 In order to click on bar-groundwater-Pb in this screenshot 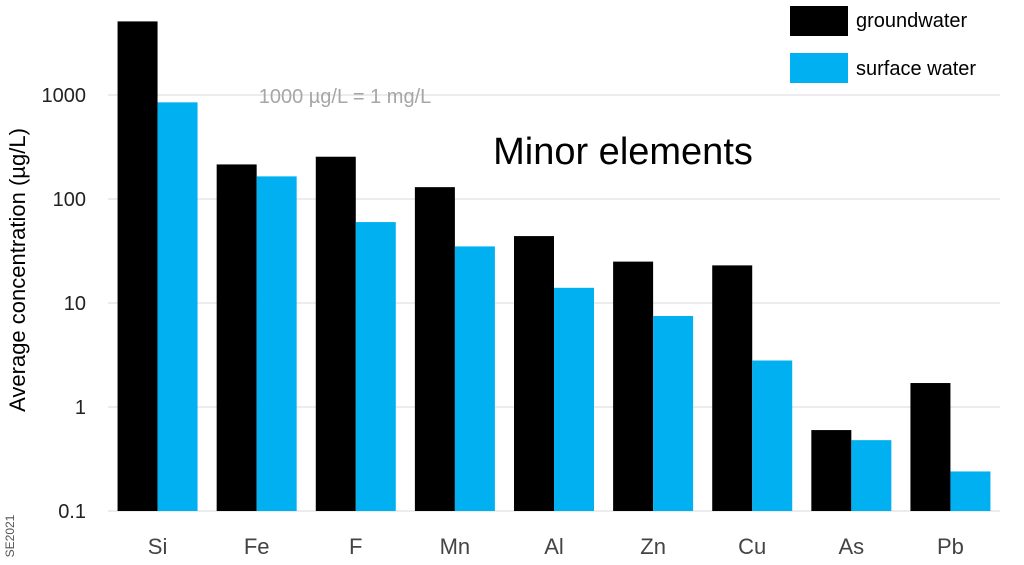, I will do `click(930, 447)`.